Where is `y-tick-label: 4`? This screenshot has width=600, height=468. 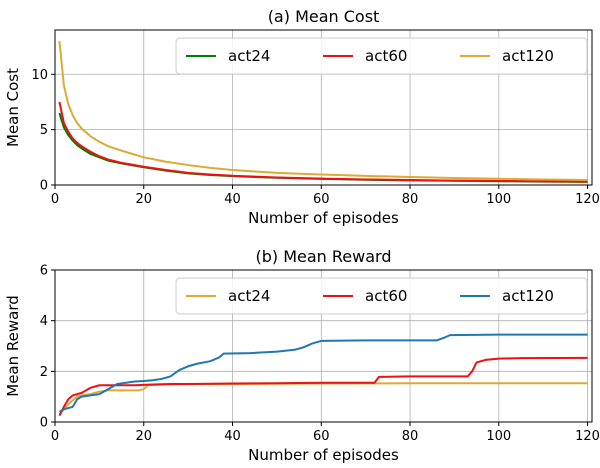
y-tick-label: 4 is located at coordinates (44, 321).